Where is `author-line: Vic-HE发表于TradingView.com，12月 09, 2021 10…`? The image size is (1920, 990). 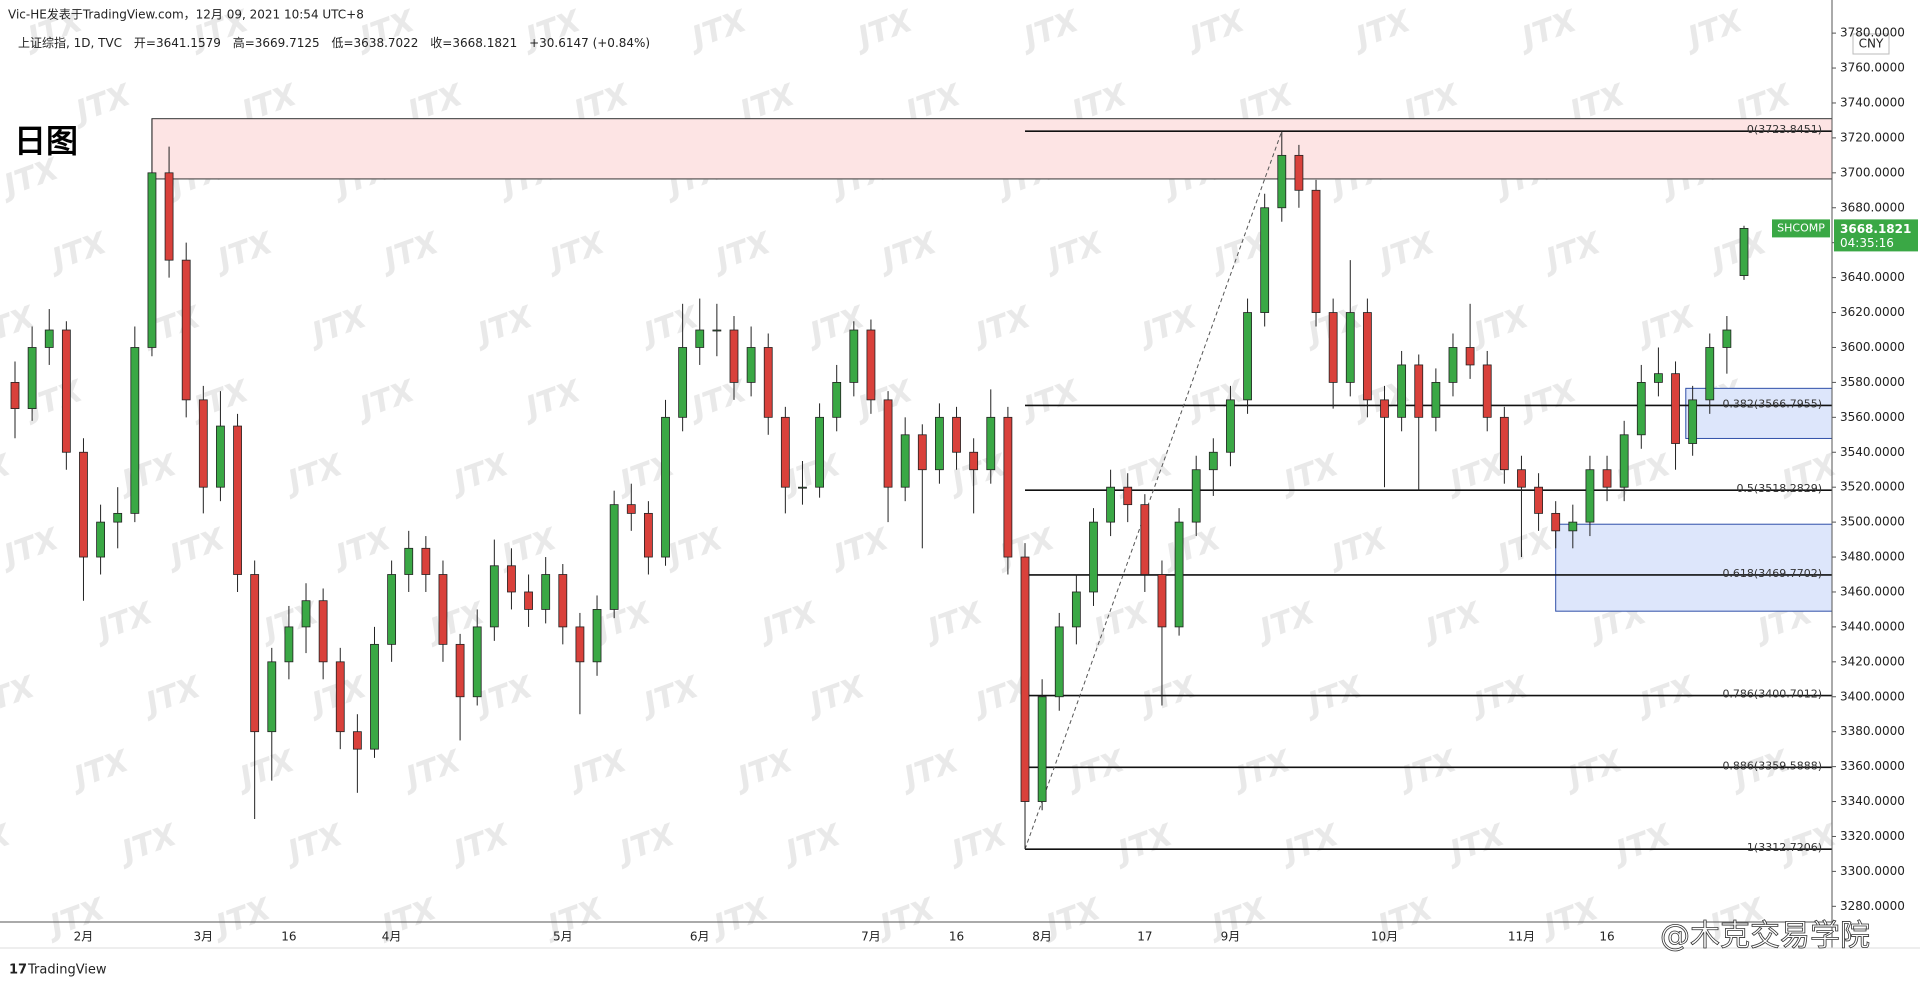 author-line: Vic-HE发表于TradingView.com，12月 09, 2021 10… is located at coordinates (186, 14).